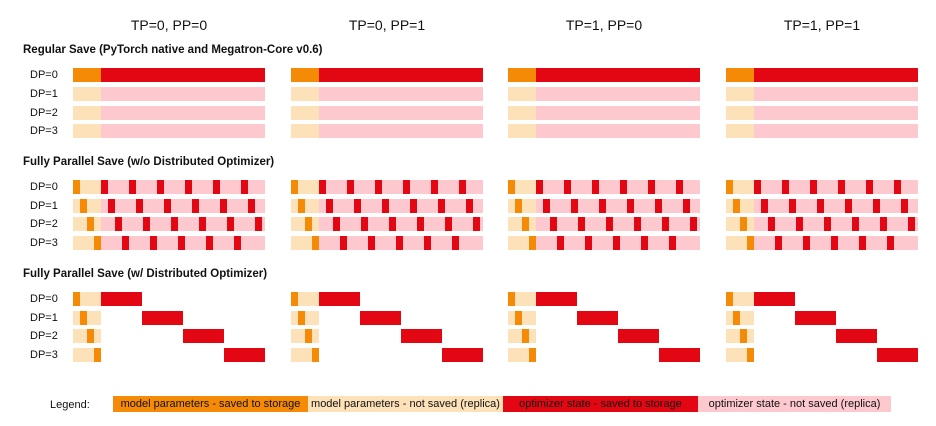 The height and width of the screenshot is (426, 936). What do you see at coordinates (169, 224) in the screenshot?
I see `bar-parallel-no-dist-dp2-col0` at bounding box center [169, 224].